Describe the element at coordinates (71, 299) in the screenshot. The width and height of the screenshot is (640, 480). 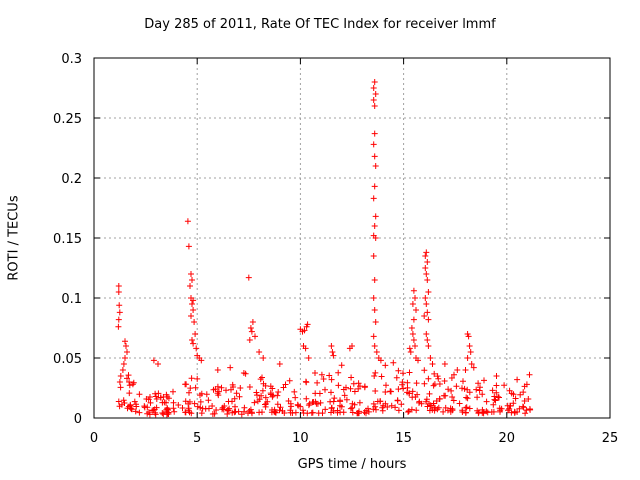
I see `y-tick-label: 0.1` at that location.